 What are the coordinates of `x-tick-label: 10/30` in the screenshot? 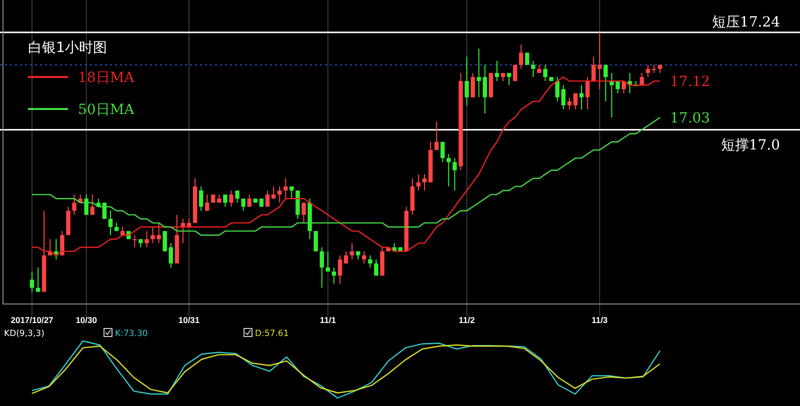 It's located at (87, 320).